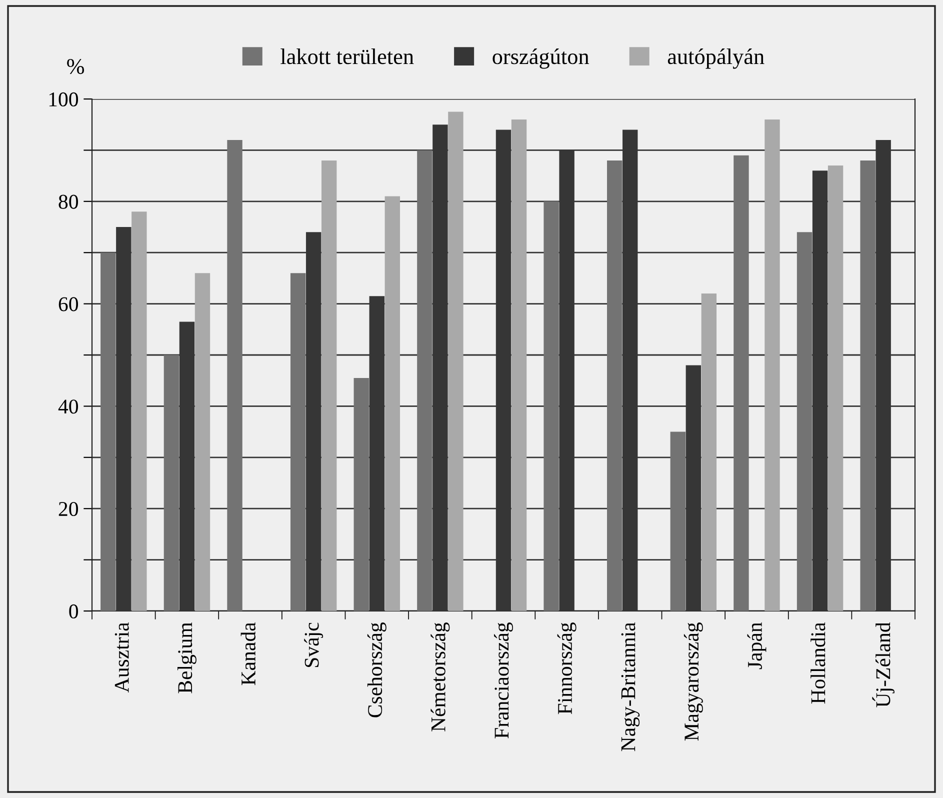 This screenshot has height=798, width=943. Describe the element at coordinates (68, 509) in the screenshot. I see `y-tick-label: 20` at that location.